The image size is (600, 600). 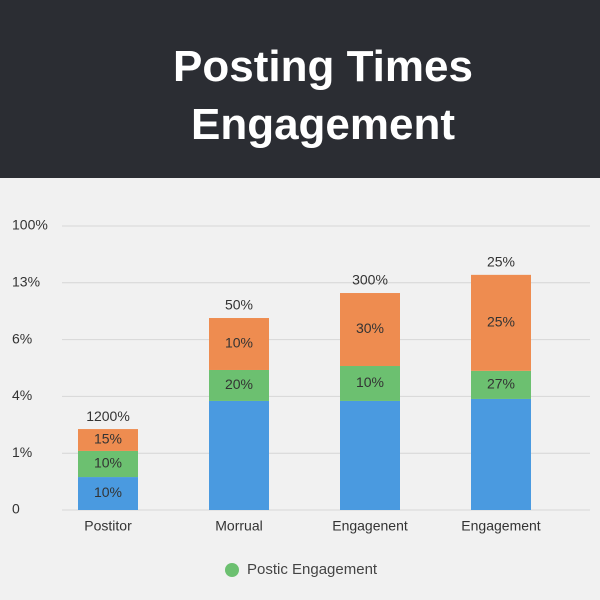 I want to click on data-label: 25%, so click(x=501, y=322).